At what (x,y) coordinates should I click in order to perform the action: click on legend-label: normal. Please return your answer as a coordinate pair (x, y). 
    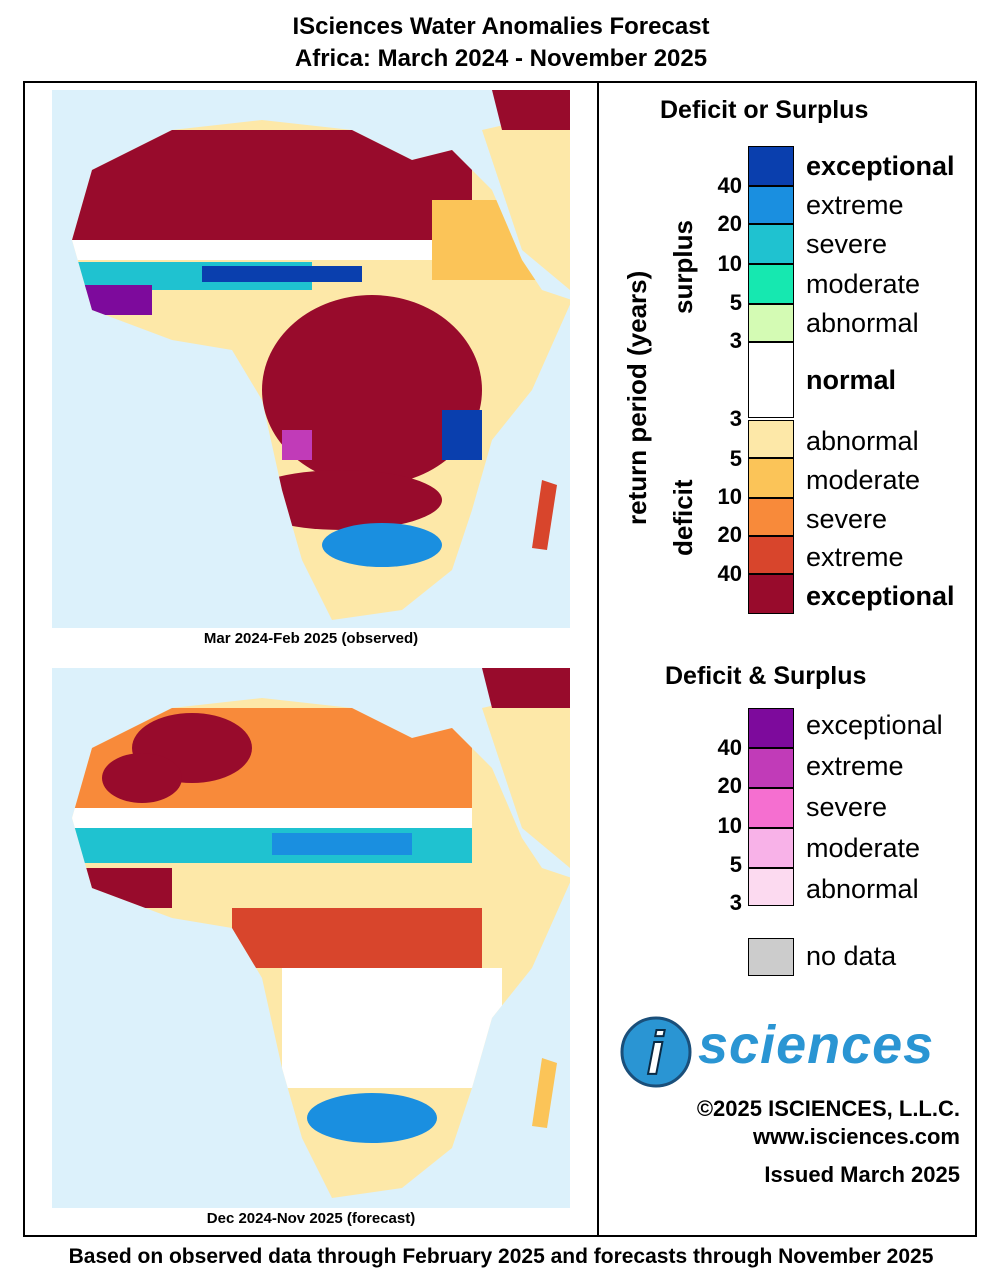
    Looking at the image, I should click on (851, 380).